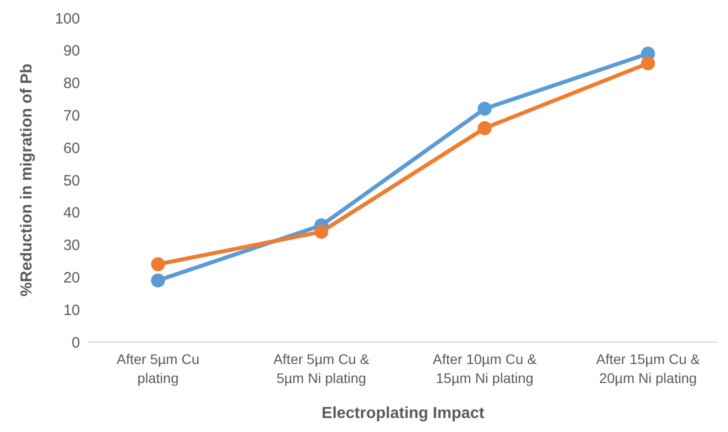 Image resolution: width=728 pixels, height=432 pixels. Describe the element at coordinates (71, 245) in the screenshot. I see `y-tick-label: 30` at that location.